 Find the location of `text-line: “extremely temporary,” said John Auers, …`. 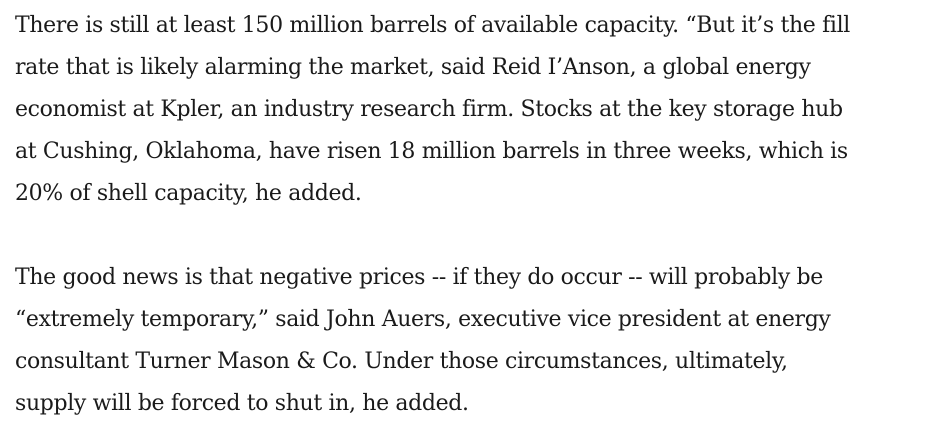

text-line: “extremely temporary,” said John Auers, … is located at coordinates (423, 319).